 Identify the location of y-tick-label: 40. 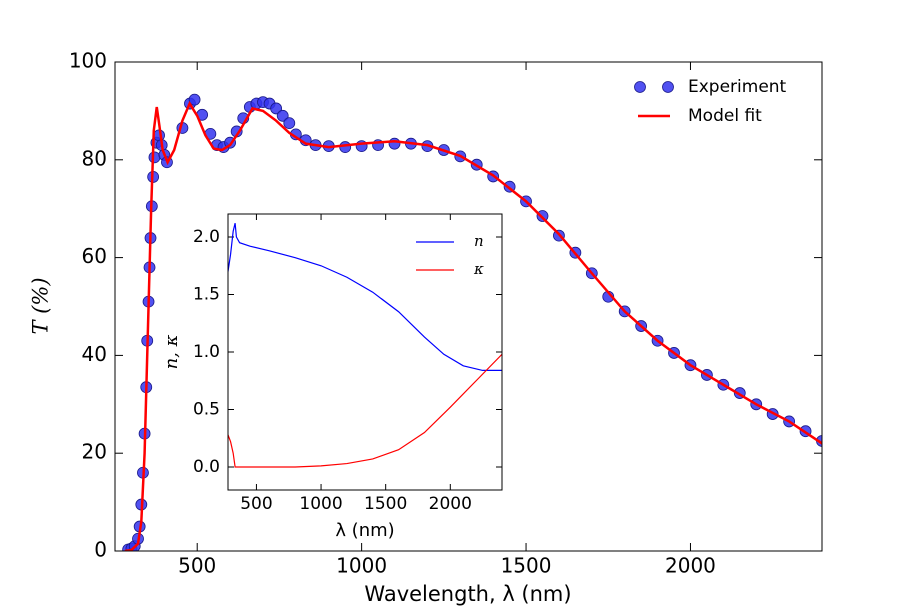
(94, 354).